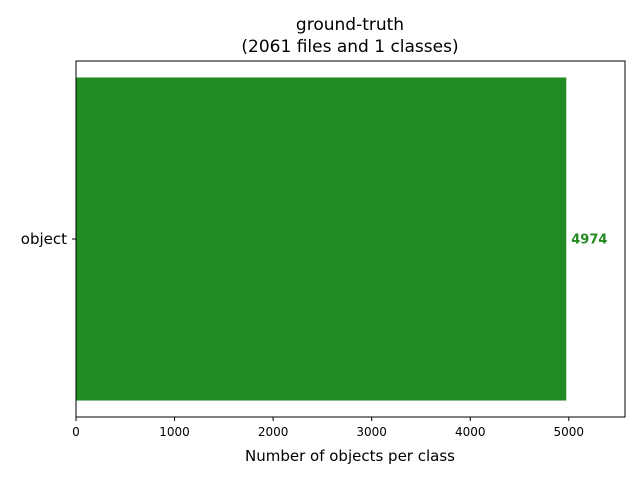 Image resolution: width=640 pixels, height=484 pixels. I want to click on chart-title-line-1: ground-truth, so click(350, 25).